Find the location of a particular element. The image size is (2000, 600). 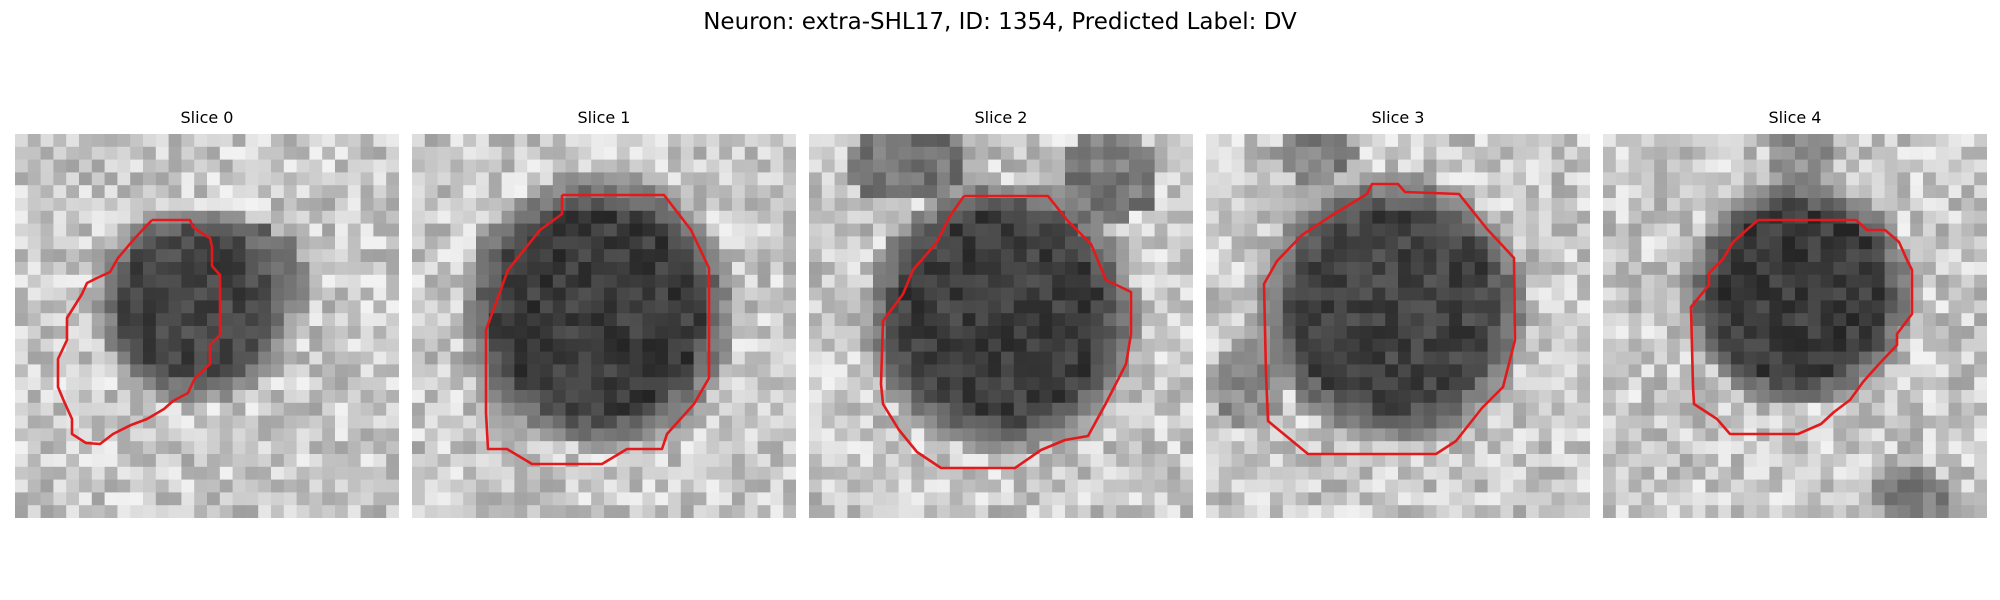

slice-title-0: Slice 0 is located at coordinates (207, 117).